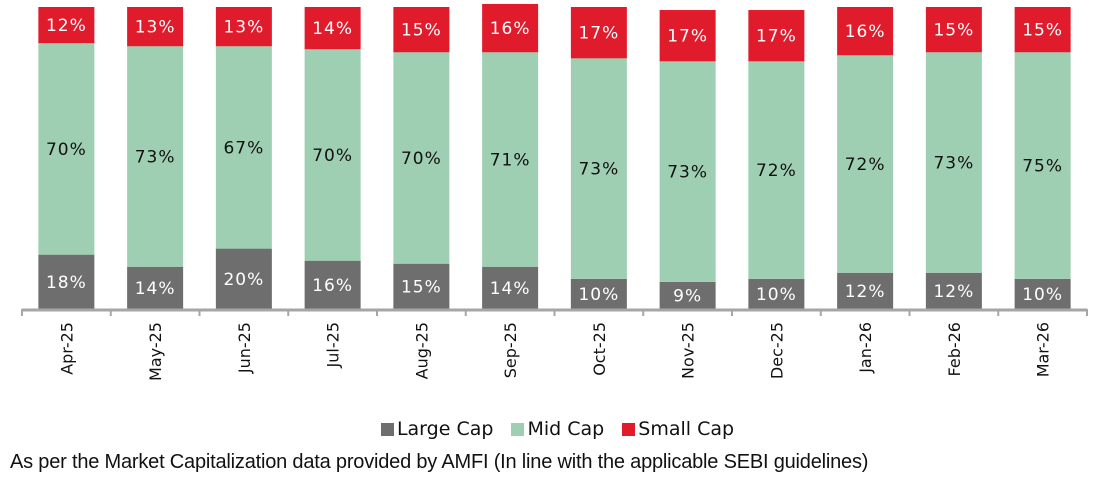 This screenshot has width=1115, height=496. Describe the element at coordinates (510, 350) in the screenshot. I see `x-tick-label: Sep-25` at that location.